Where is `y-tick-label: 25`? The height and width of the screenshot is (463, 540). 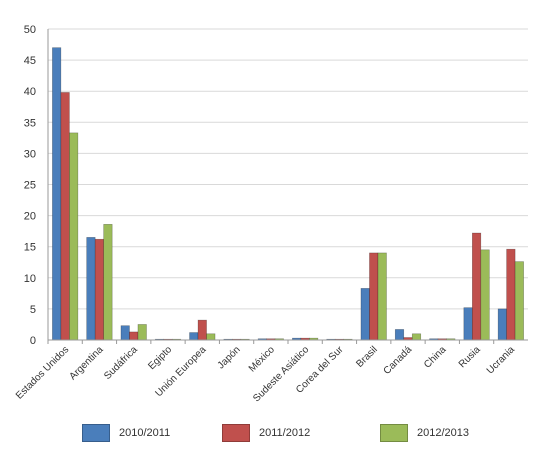
y-tick-label: 25 is located at coordinates (30, 186).